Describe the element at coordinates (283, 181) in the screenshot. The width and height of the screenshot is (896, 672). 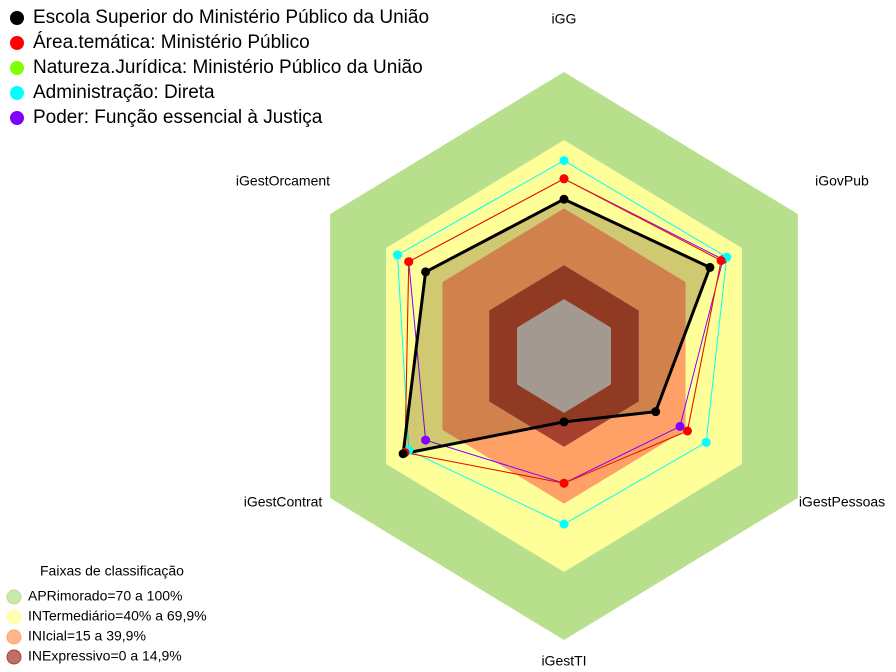
I see `axis-label: iGestOrcament` at that location.